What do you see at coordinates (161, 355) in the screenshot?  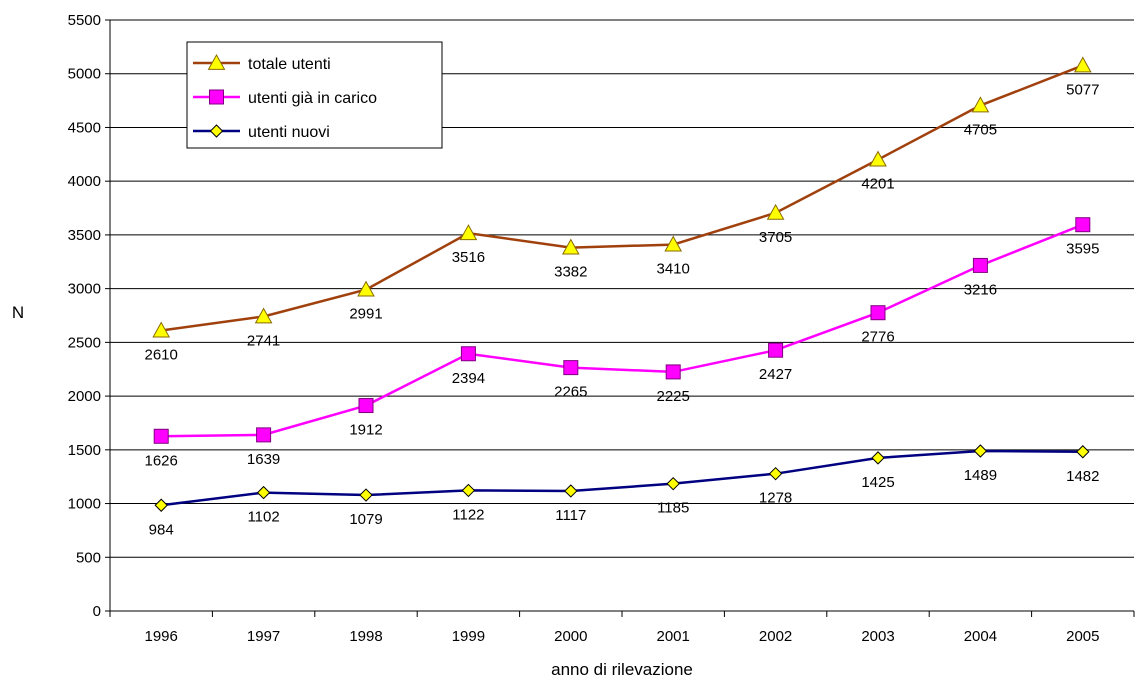 I see `data-label: 2610` at bounding box center [161, 355].